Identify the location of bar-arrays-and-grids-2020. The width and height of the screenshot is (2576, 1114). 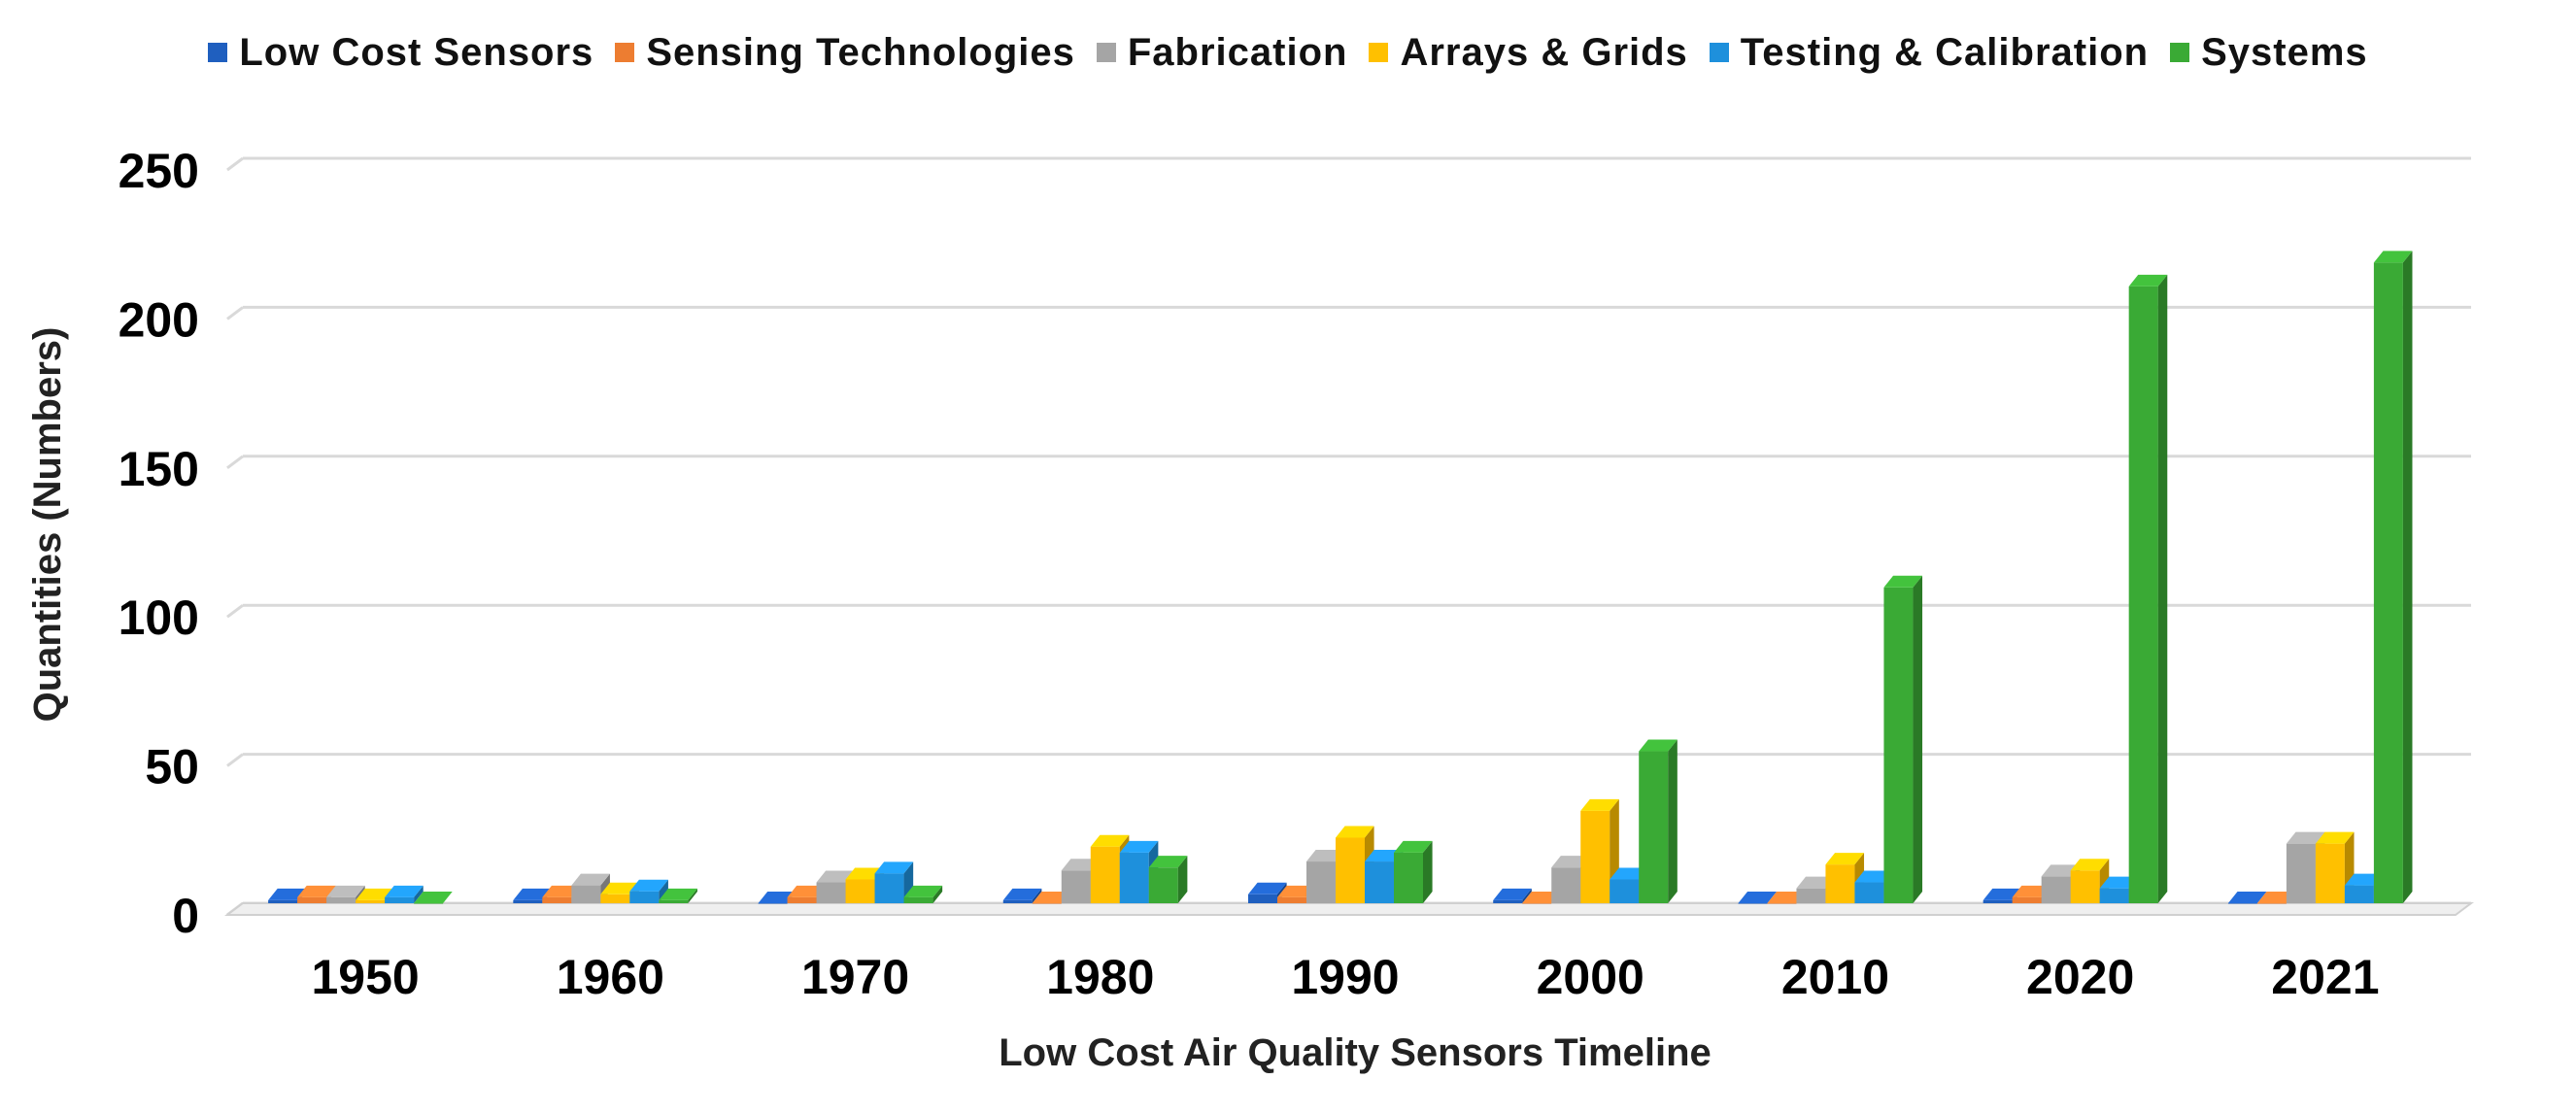
(2090, 881).